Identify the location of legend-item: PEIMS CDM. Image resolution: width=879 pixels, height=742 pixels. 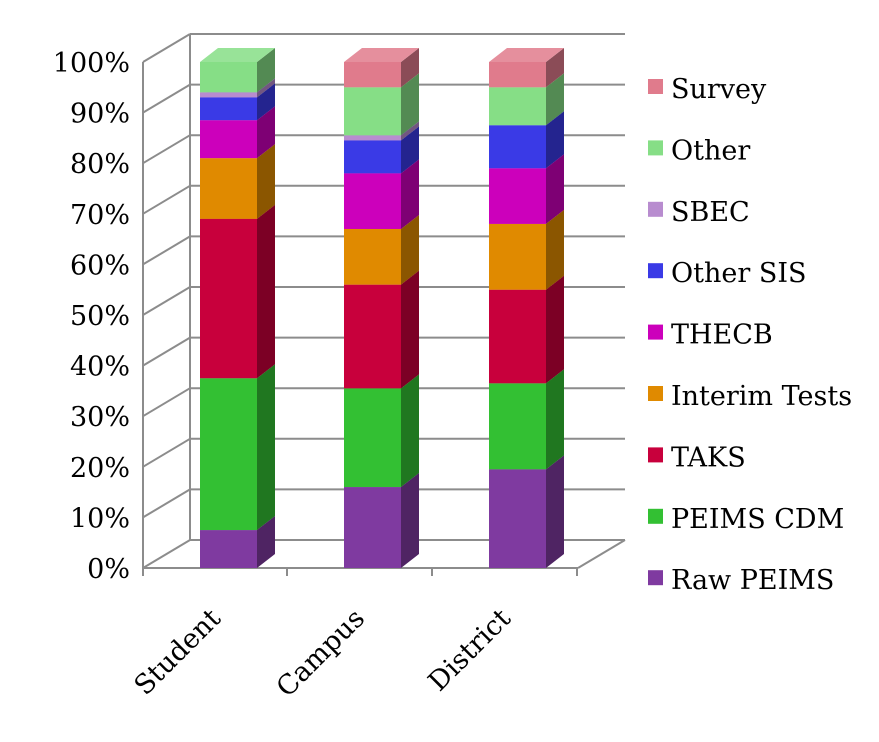
(746, 519).